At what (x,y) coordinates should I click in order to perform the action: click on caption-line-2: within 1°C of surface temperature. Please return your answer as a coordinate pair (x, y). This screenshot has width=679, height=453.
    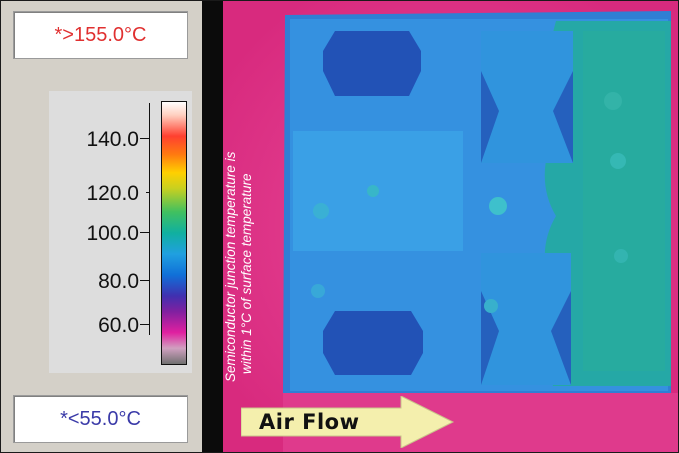
    Looking at the image, I should click on (246, 274).